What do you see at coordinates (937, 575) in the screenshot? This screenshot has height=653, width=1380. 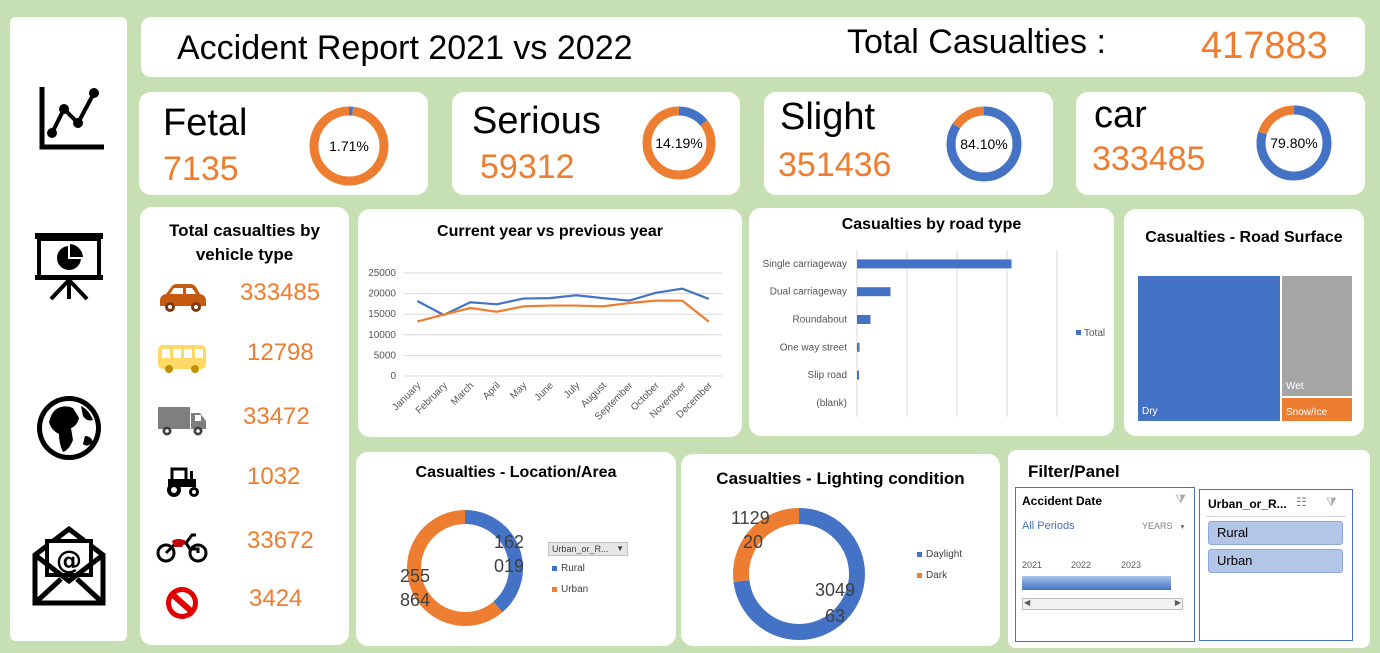 I see `legend-label: Dark` at bounding box center [937, 575].